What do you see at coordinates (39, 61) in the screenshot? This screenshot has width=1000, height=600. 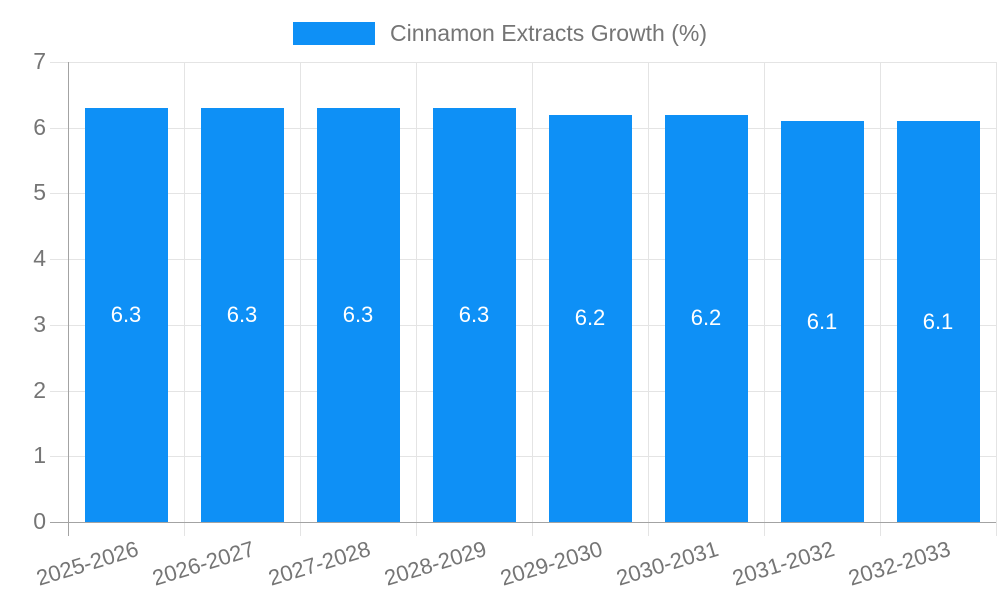 I see `y-axis-tick-label: 7` at bounding box center [39, 61].